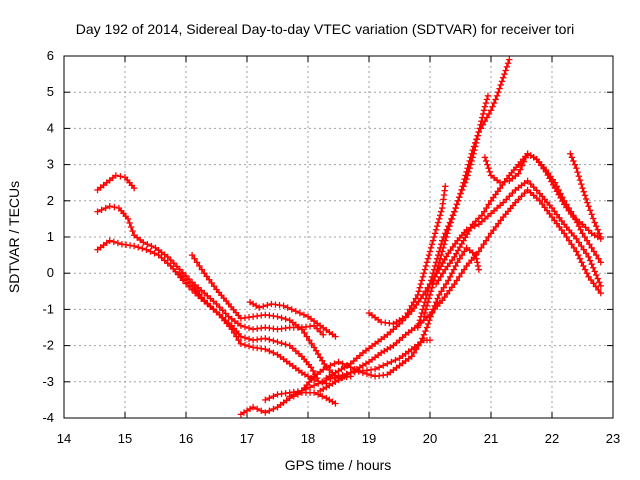 The height and width of the screenshot is (480, 640). What do you see at coordinates (50, 55) in the screenshot?
I see `y-tick-label: 6` at bounding box center [50, 55].